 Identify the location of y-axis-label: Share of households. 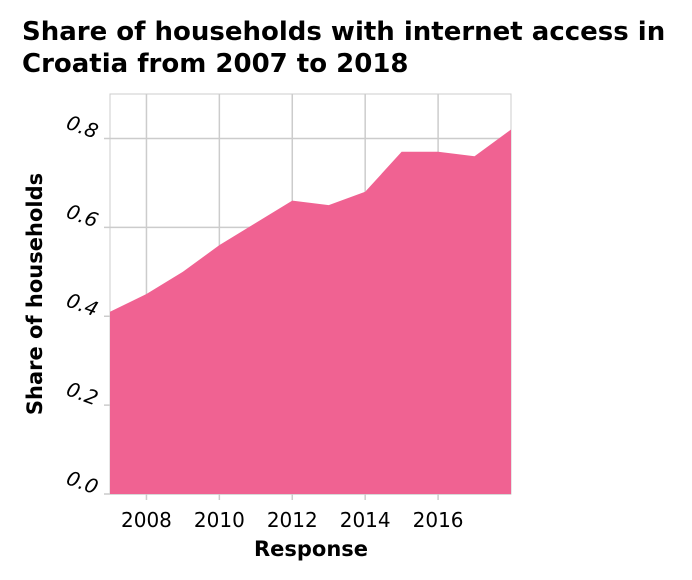
(35, 294).